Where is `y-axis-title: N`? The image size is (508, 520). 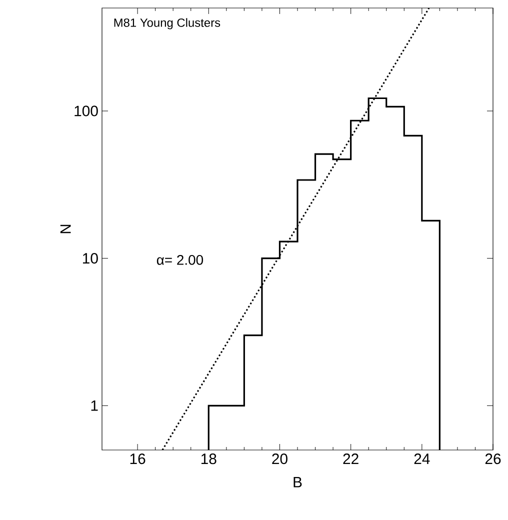
y-axis-title: N is located at coordinates (65, 229).